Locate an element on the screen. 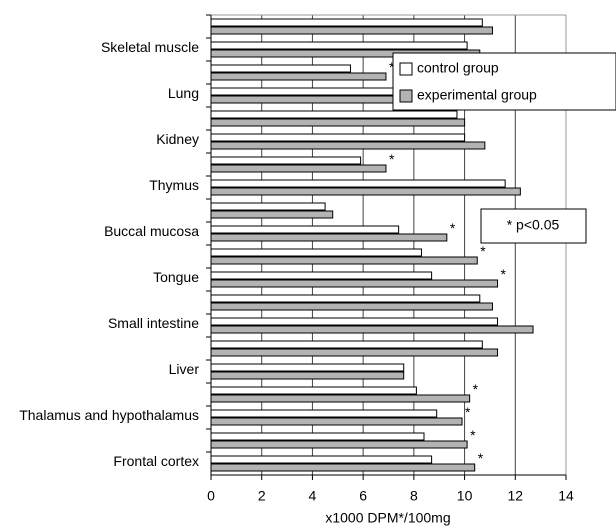 The width and height of the screenshot is (616, 529). y-tick-label: Thymus is located at coordinates (174, 185).